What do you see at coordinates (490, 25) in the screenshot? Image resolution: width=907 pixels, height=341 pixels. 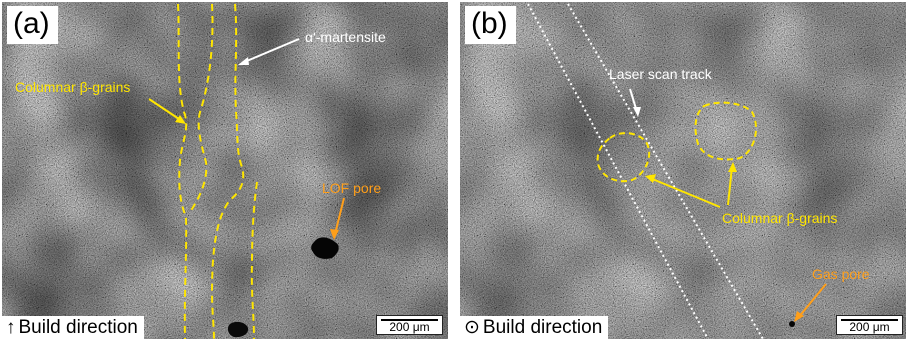 I see `panel-letter-b: (b)` at bounding box center [490, 25].